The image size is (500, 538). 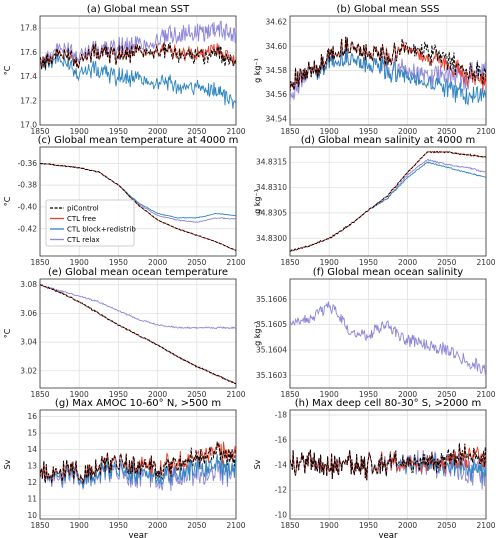 What do you see at coordinates (388, 403) in the screenshot?
I see `panel-title: (h) Max deep cell 80-30° S, >2000 m` at bounding box center [388, 403].